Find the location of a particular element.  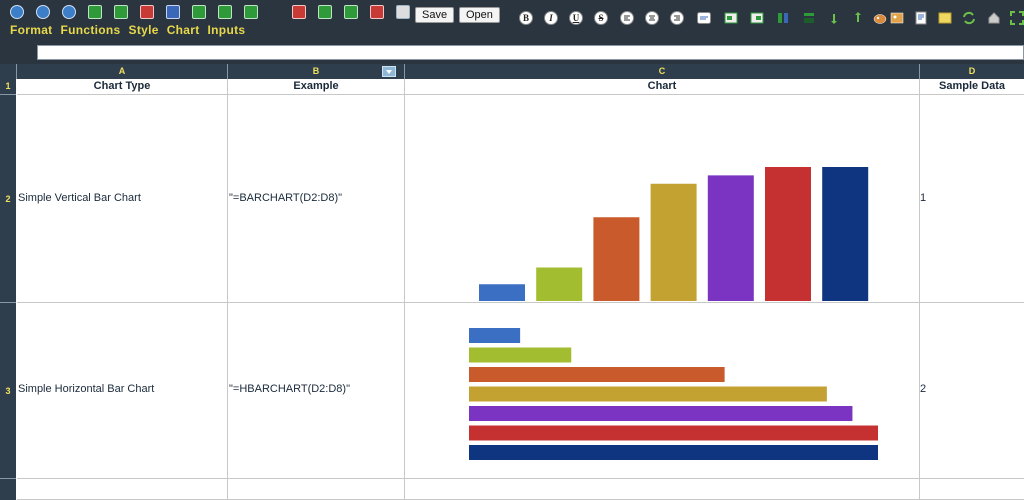

refresh-icon is located at coordinates (969, 18).